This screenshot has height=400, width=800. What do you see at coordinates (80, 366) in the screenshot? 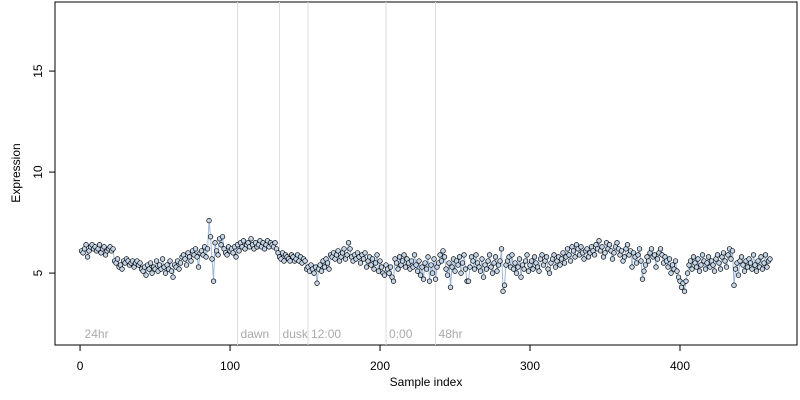
I see `x-tick-label: 0` at bounding box center [80, 366].